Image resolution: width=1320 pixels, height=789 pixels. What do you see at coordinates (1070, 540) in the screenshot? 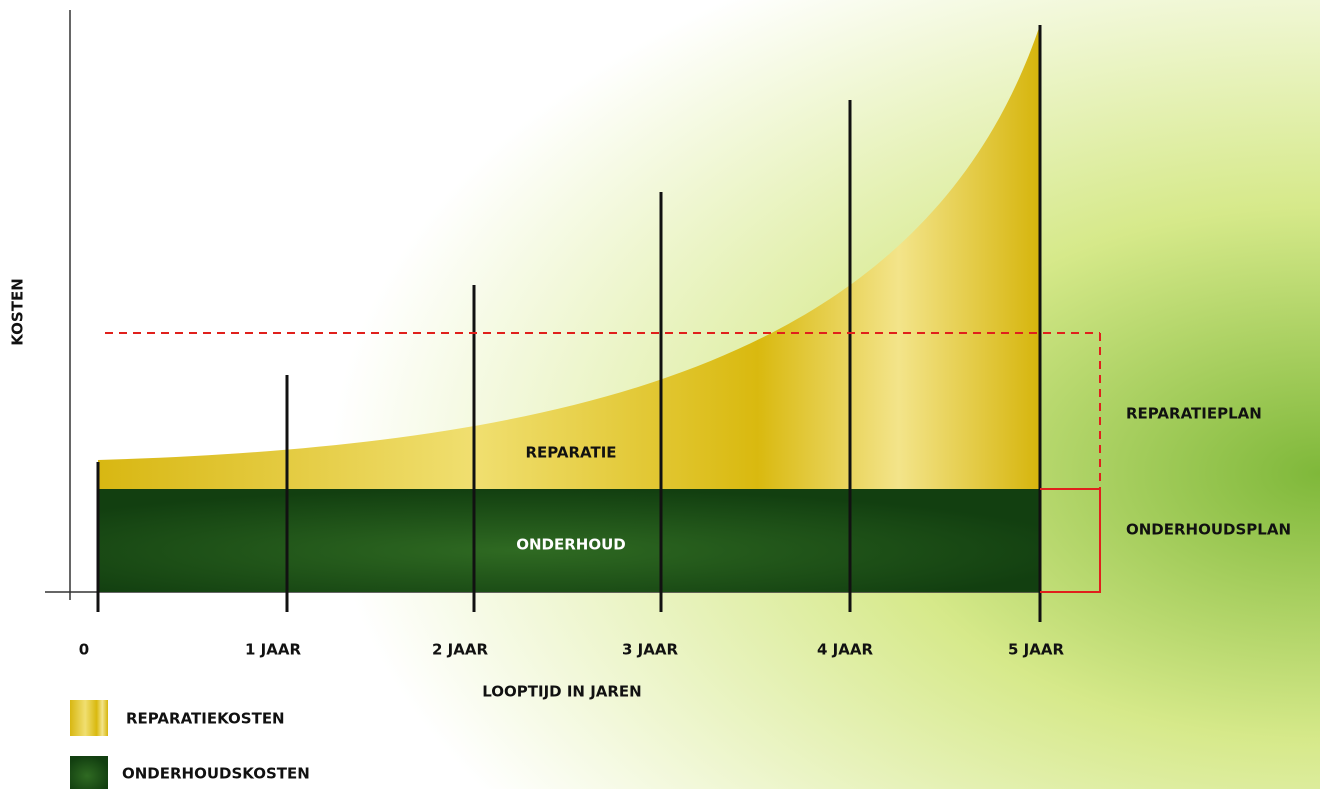
I see `maintenance-plan-bracket` at bounding box center [1070, 540].